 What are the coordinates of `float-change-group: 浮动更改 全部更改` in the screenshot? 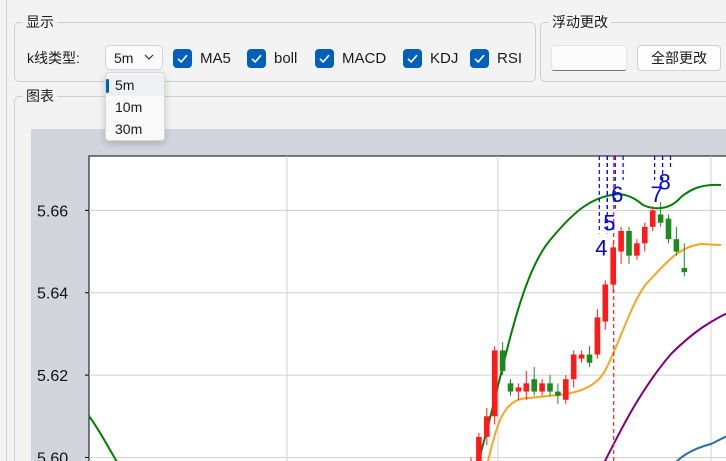 It's located at (633, 47).